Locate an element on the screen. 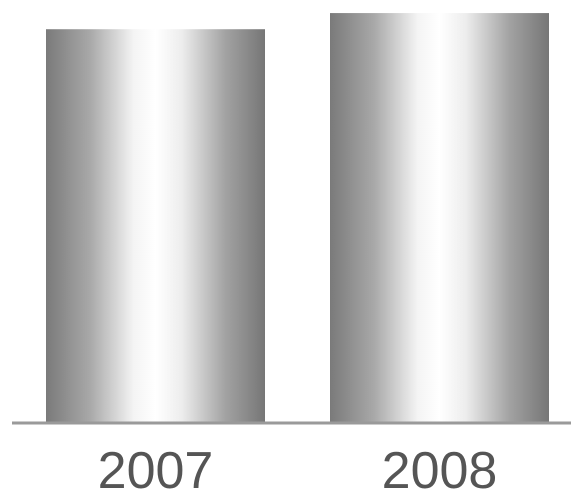  data-label-2008: 304 Mdr is located at coordinates (439, 1).